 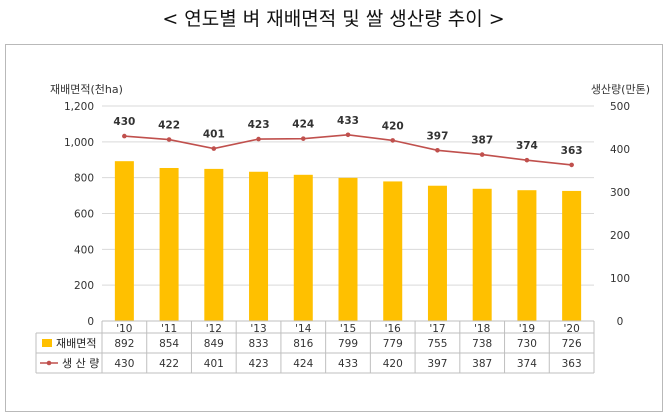 I want to click on left-tick-label: 1,000, so click(x=79, y=143).